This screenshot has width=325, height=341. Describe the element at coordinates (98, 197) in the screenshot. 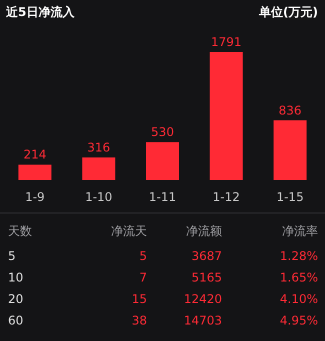

I see `x-tick-label: 1-10` at that location.